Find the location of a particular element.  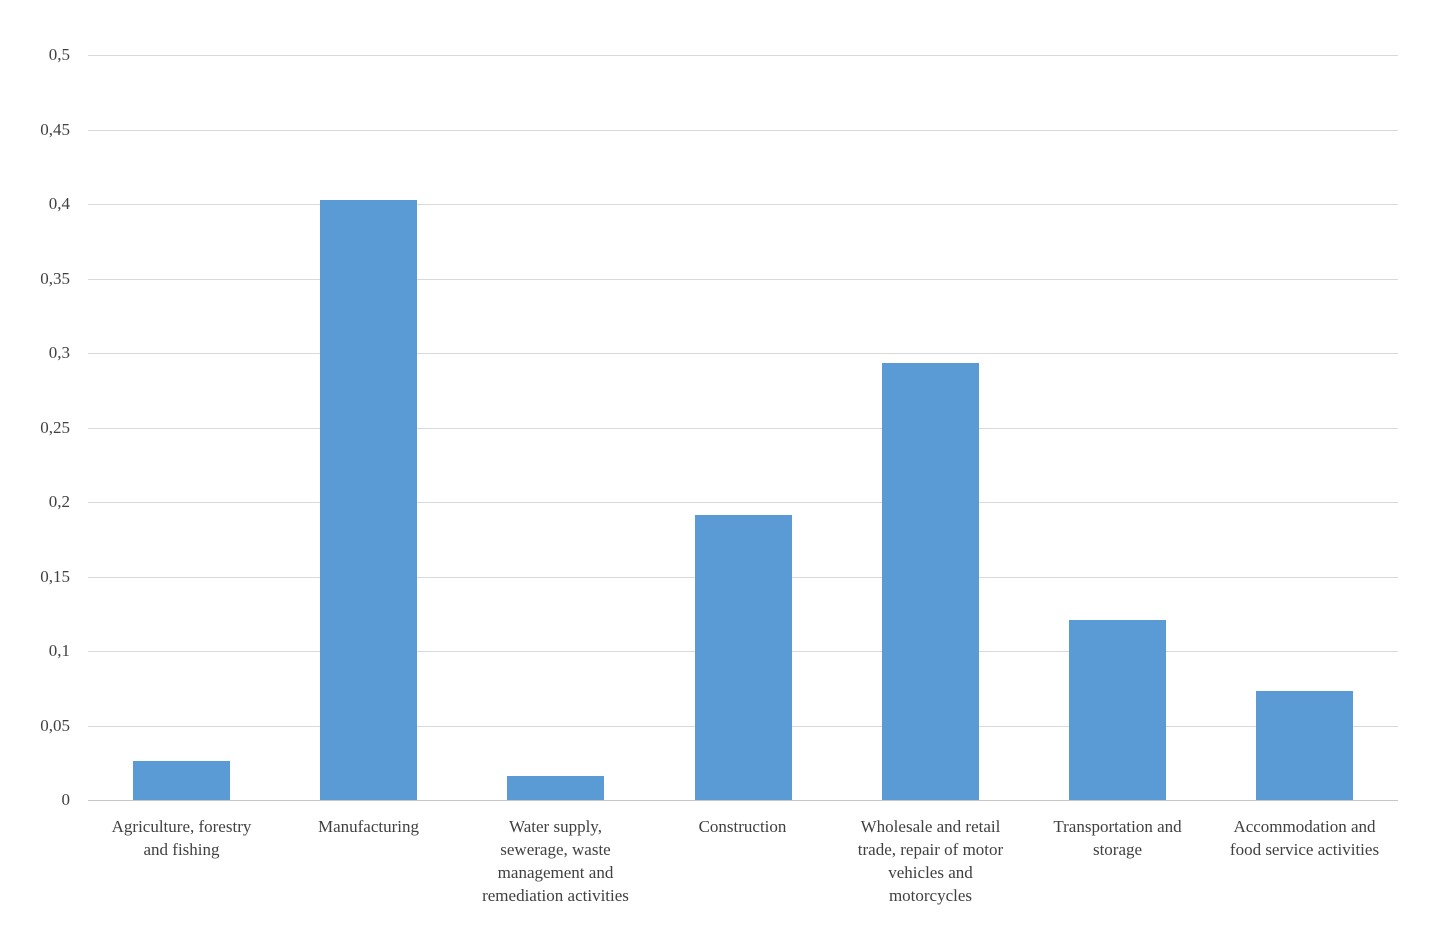

x-axis-category-label-line: Accommodation and is located at coordinates (1304, 826).